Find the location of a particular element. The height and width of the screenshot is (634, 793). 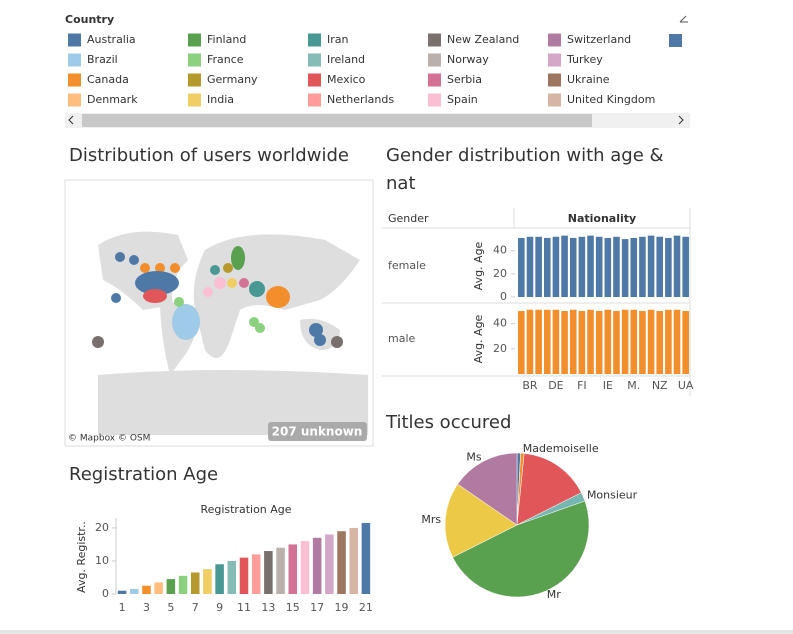

legend-label: Iran is located at coordinates (338, 39).